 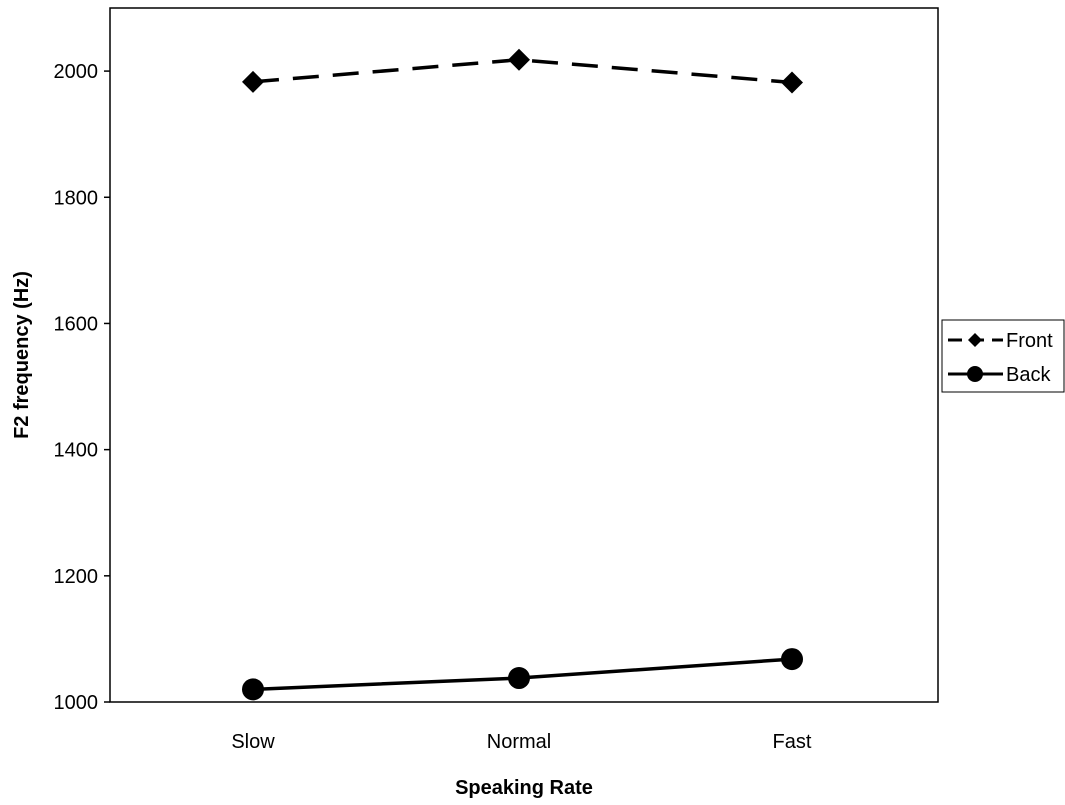 I want to click on y-tick-label: 1200, so click(x=76, y=577).